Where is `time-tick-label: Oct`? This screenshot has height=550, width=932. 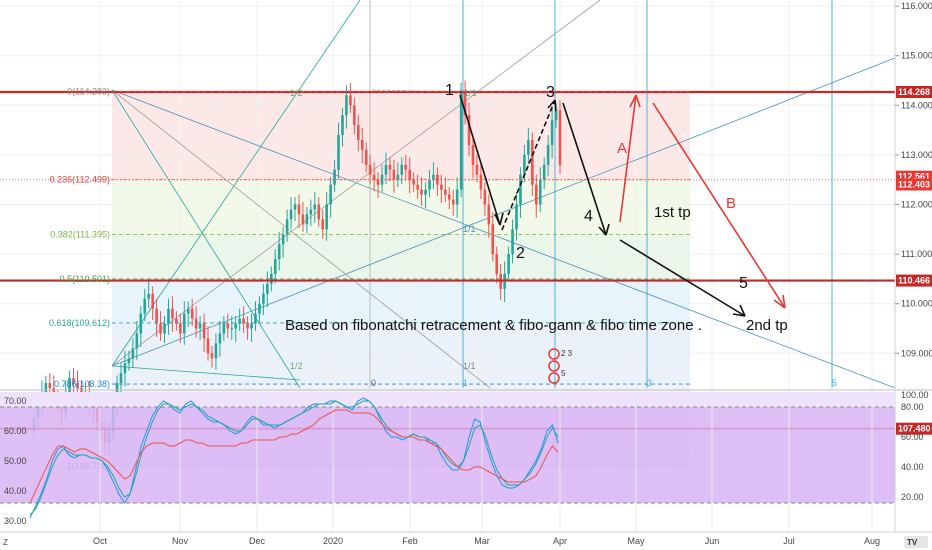
time-tick-label: Oct is located at coordinates (100, 541).